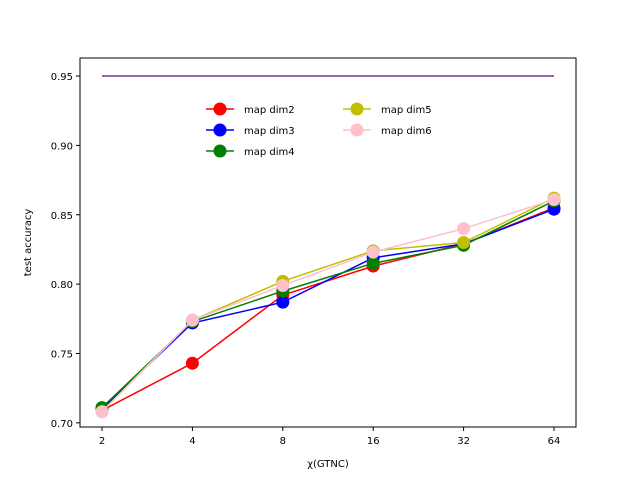 This screenshot has height=480, width=640. What do you see at coordinates (269, 152) in the screenshot?
I see `legend-label: map dim4` at bounding box center [269, 152].